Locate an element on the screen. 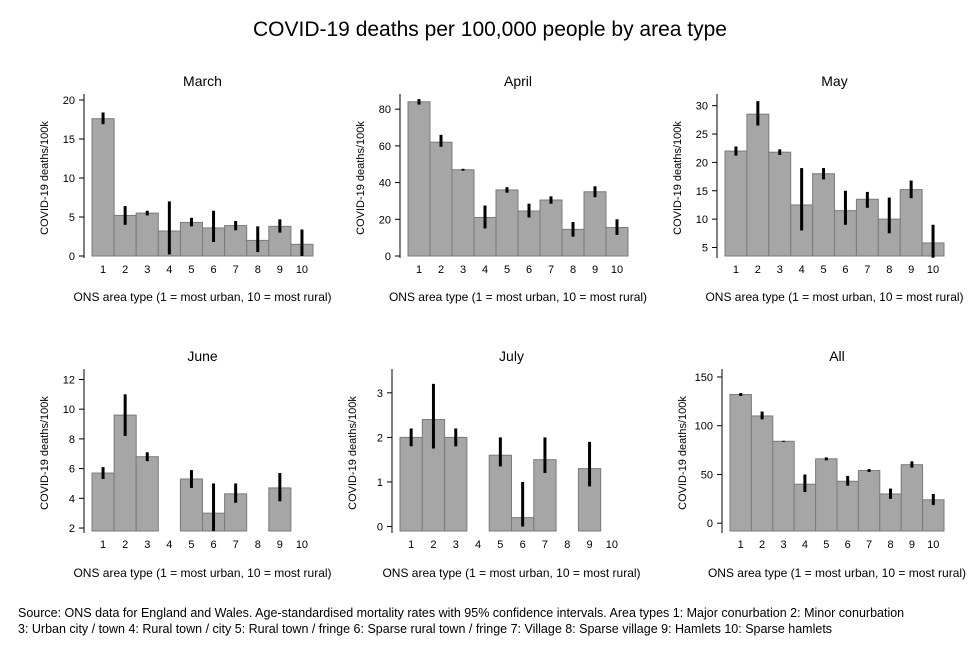 This screenshot has width=980, height=653. y-tick-label: 25 is located at coordinates (702, 135).